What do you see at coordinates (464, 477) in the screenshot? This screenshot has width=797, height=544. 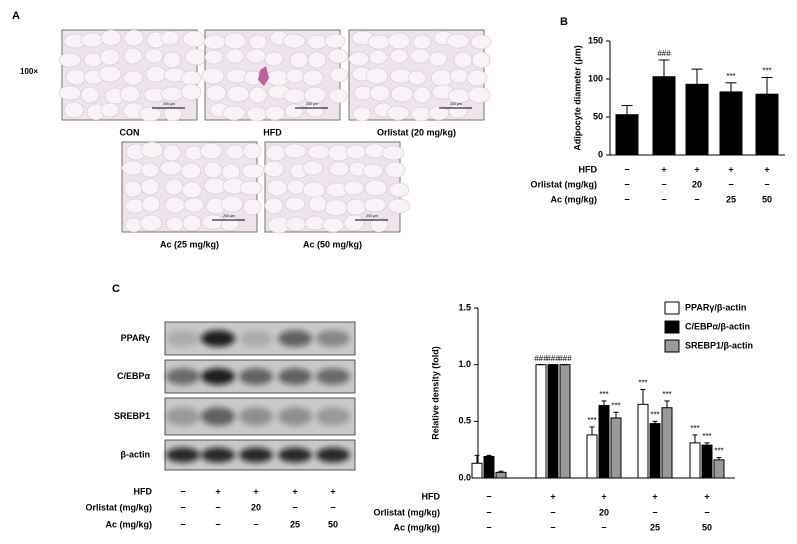 I see `y-tick-label: 0.0` at bounding box center [464, 477].